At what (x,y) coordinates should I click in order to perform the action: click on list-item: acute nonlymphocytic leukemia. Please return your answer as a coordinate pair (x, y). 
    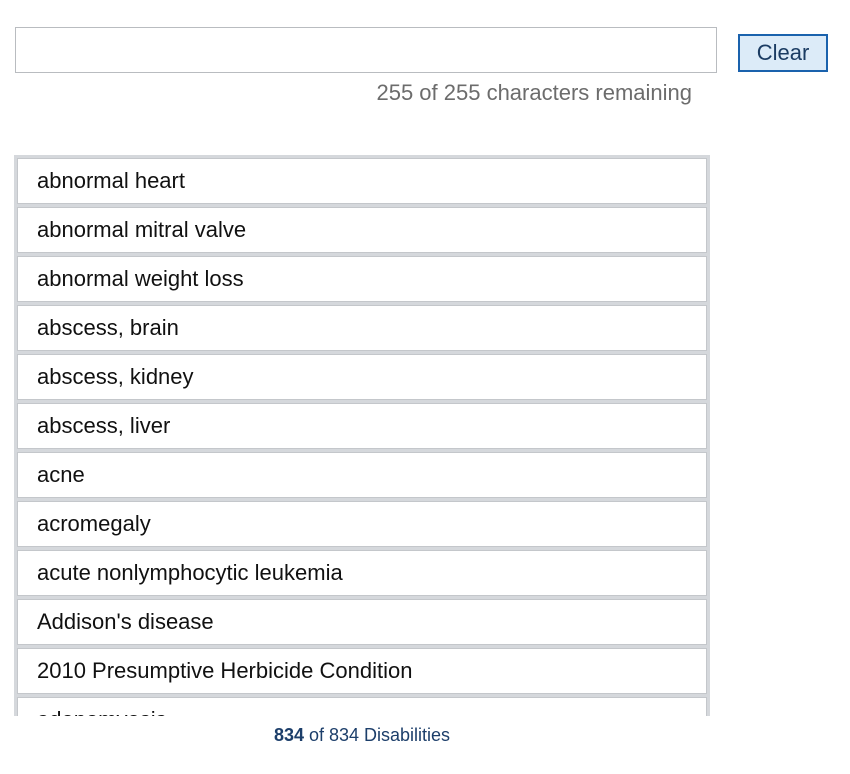
    Looking at the image, I should click on (362, 573).